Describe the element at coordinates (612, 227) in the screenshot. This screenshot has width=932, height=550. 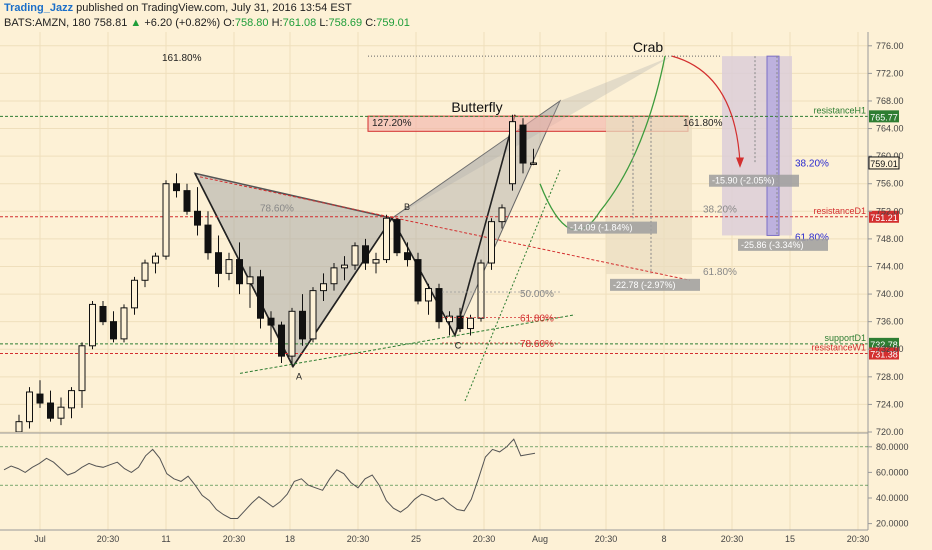
I see `measure-badge` at that location.